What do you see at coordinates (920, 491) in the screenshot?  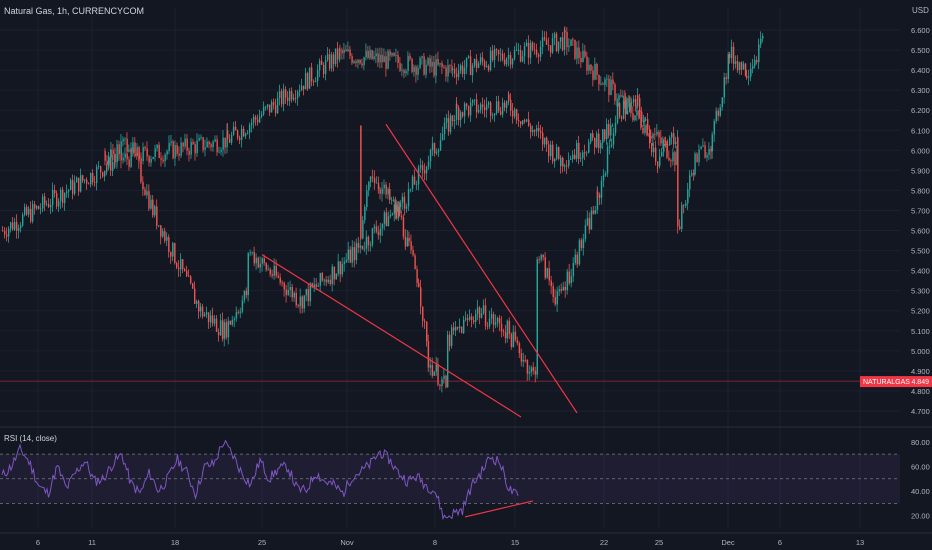 I see `rsi-tick-label: 40.00` at bounding box center [920, 491].